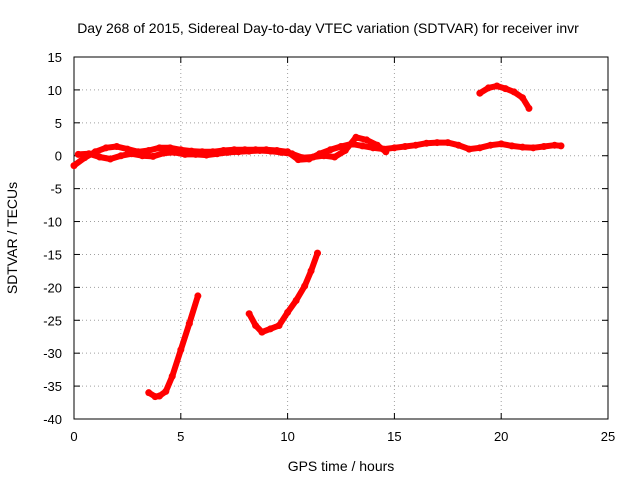 This screenshot has width=640, height=480. What do you see at coordinates (52, 222) in the screenshot?
I see `y-tick-label: -10` at bounding box center [52, 222].